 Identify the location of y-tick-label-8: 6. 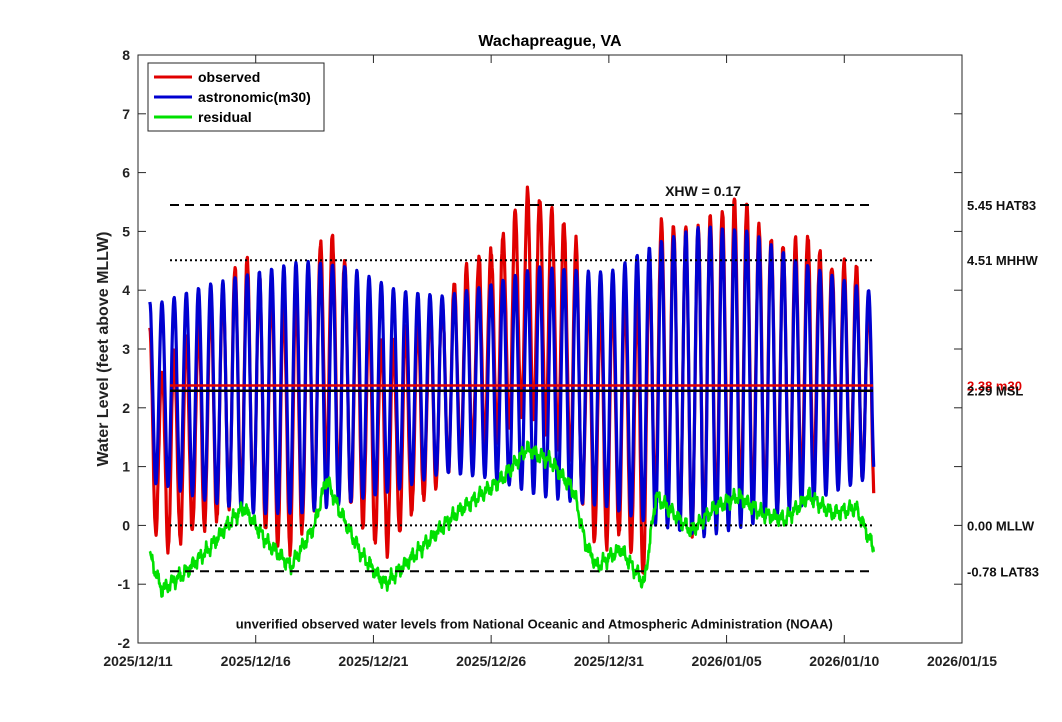
(126, 173).